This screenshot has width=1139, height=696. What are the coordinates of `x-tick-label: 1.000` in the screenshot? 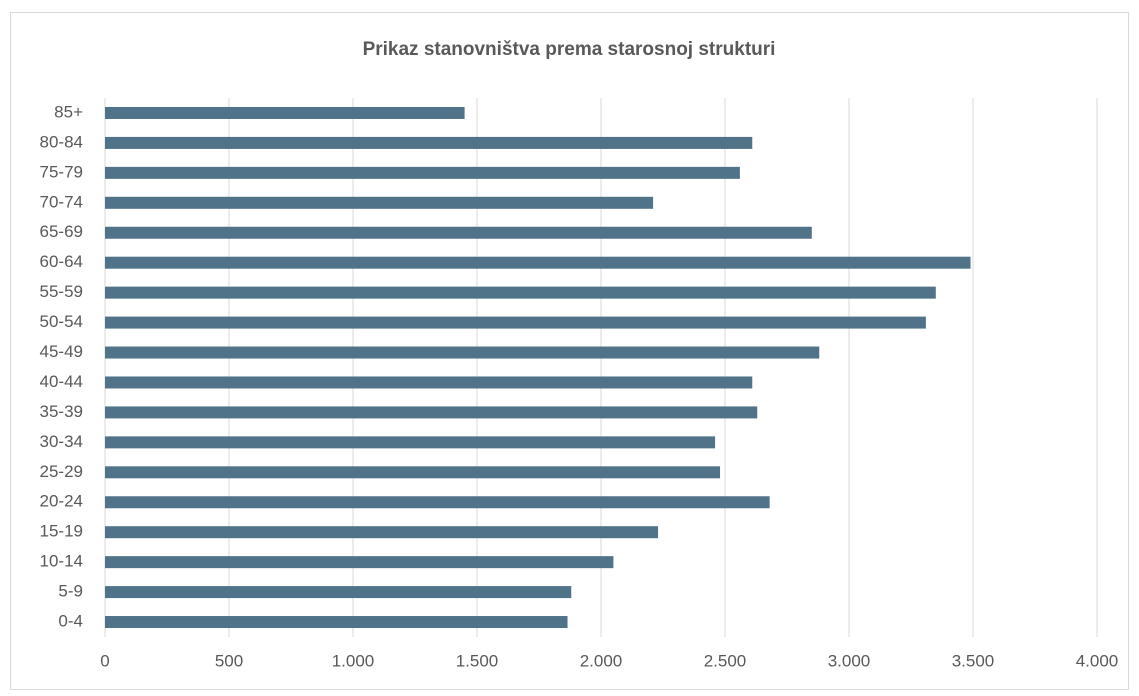 It's located at (353, 660).